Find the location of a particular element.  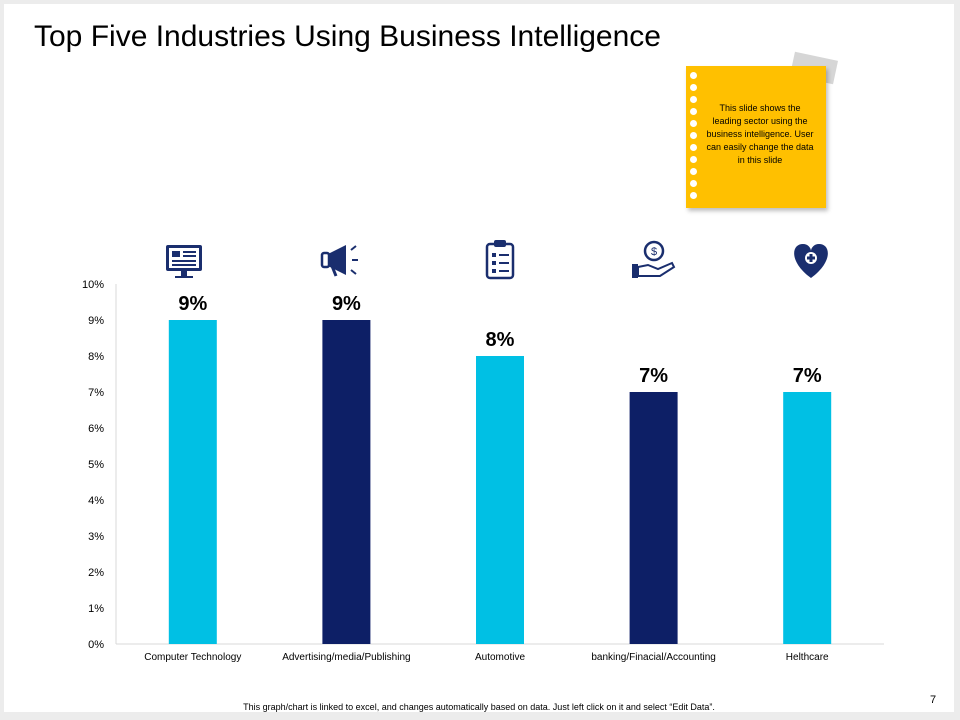

megaphone-icon is located at coordinates (339, 261).